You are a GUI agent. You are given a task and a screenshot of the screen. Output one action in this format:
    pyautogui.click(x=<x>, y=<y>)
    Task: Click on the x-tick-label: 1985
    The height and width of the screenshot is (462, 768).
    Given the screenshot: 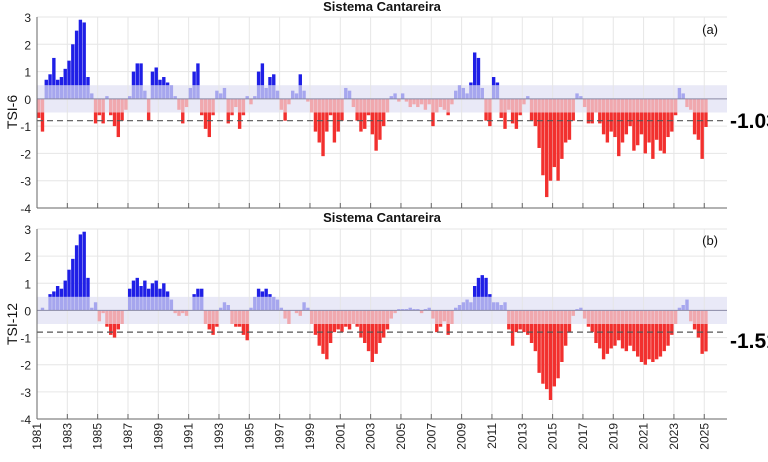 What is the action you would take?
    pyautogui.click(x=98, y=436)
    